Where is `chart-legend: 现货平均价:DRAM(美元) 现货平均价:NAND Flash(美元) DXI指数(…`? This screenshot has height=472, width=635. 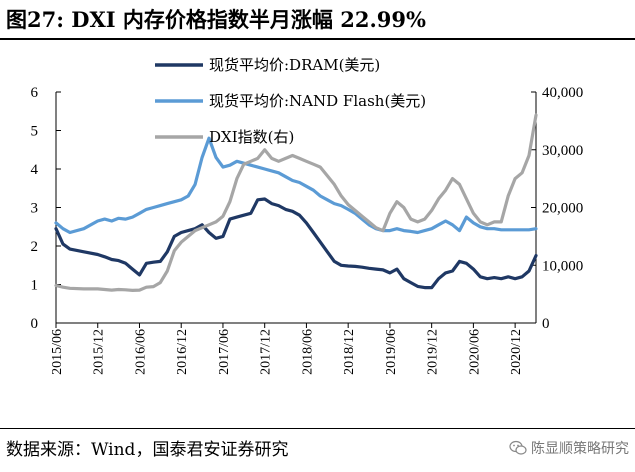
chart-legend: 现货平均价:DRAM(美元) 现货平均价:NAND Flash(美元) DXI指数(… is located at coordinates (290, 101).